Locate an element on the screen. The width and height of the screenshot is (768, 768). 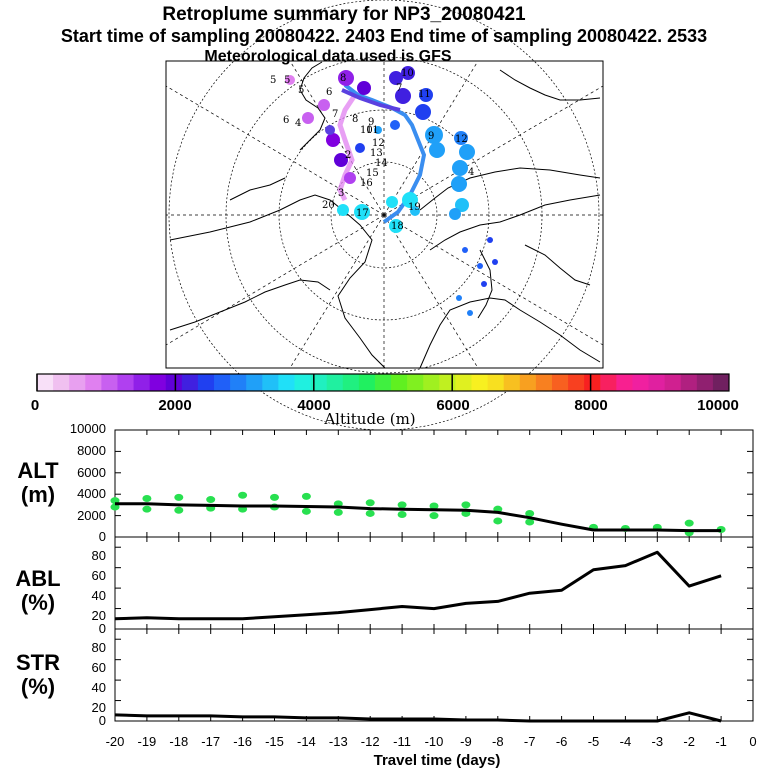
x-tick-label: -6 is located at coordinates (562, 741).